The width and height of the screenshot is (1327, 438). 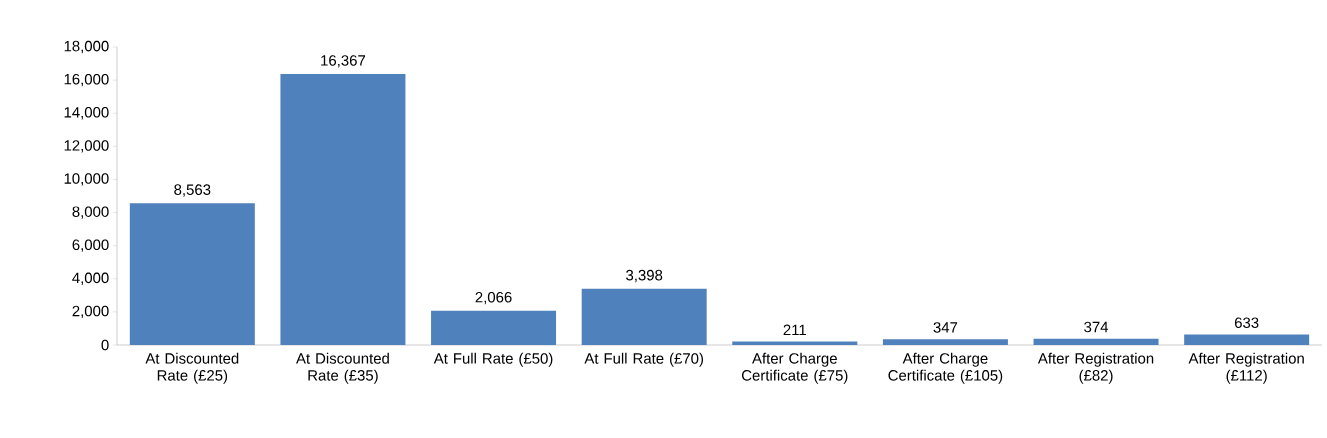 I want to click on data-label: 374, so click(x=1096, y=327).